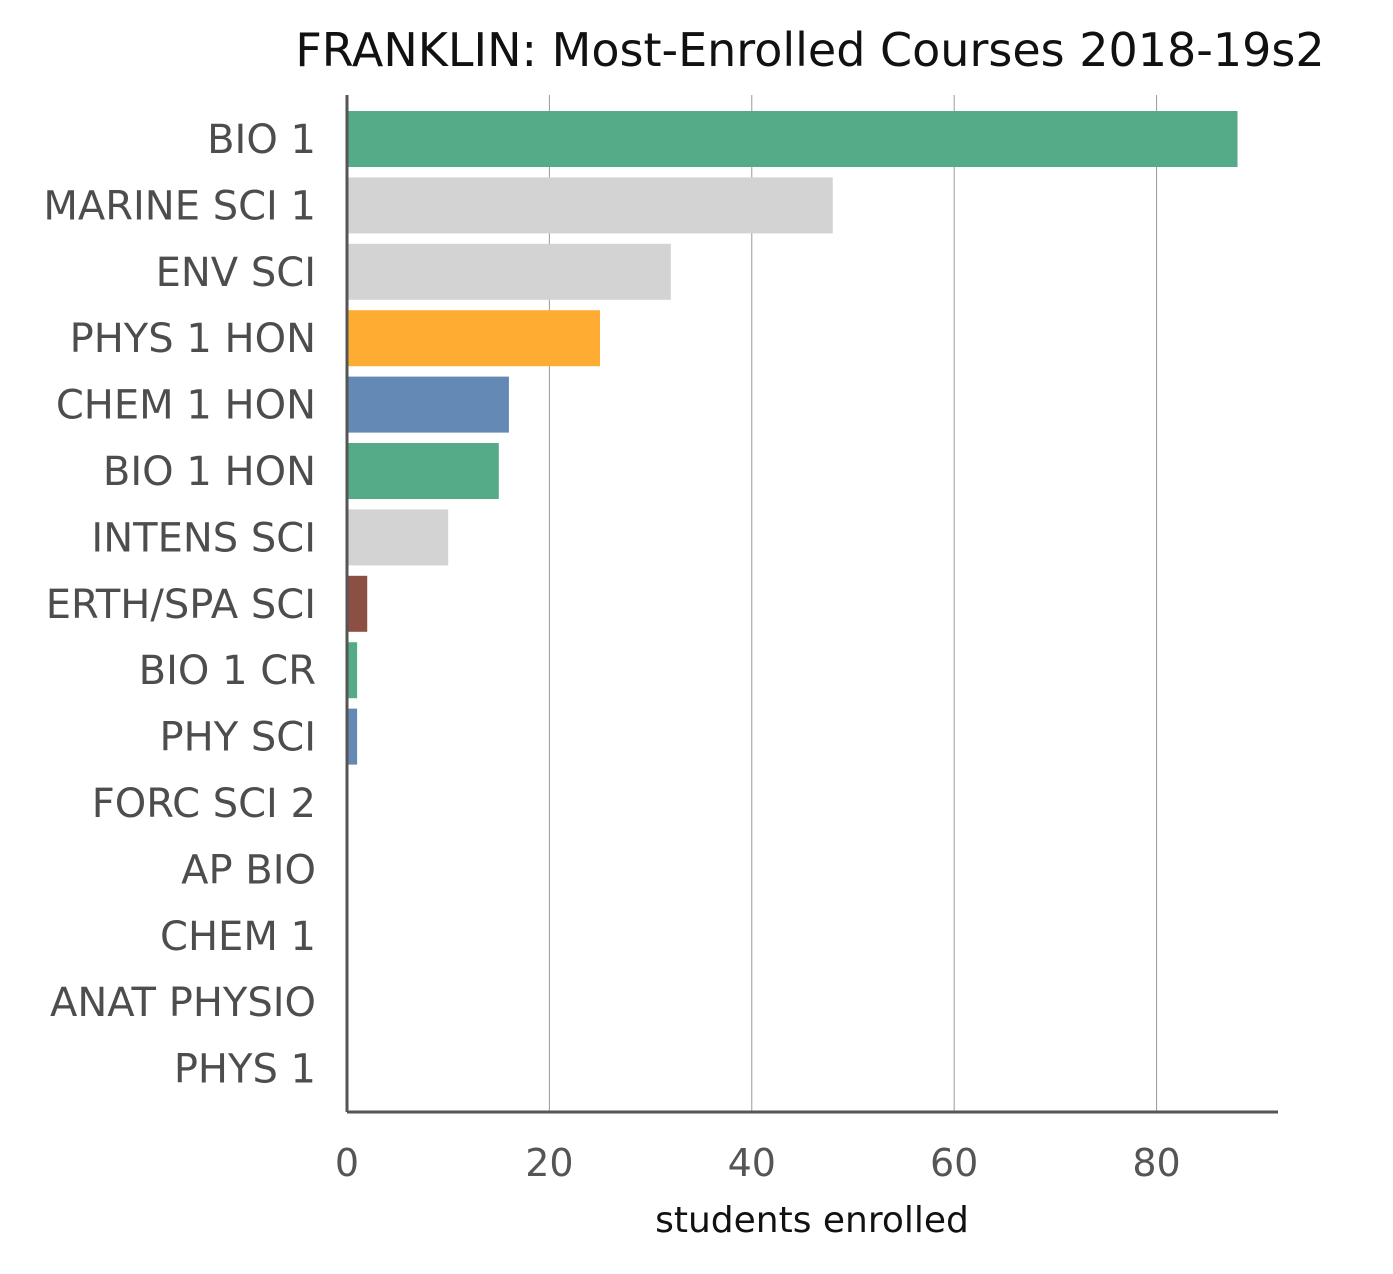  I want to click on bar-bio-1-hon, so click(423, 471).